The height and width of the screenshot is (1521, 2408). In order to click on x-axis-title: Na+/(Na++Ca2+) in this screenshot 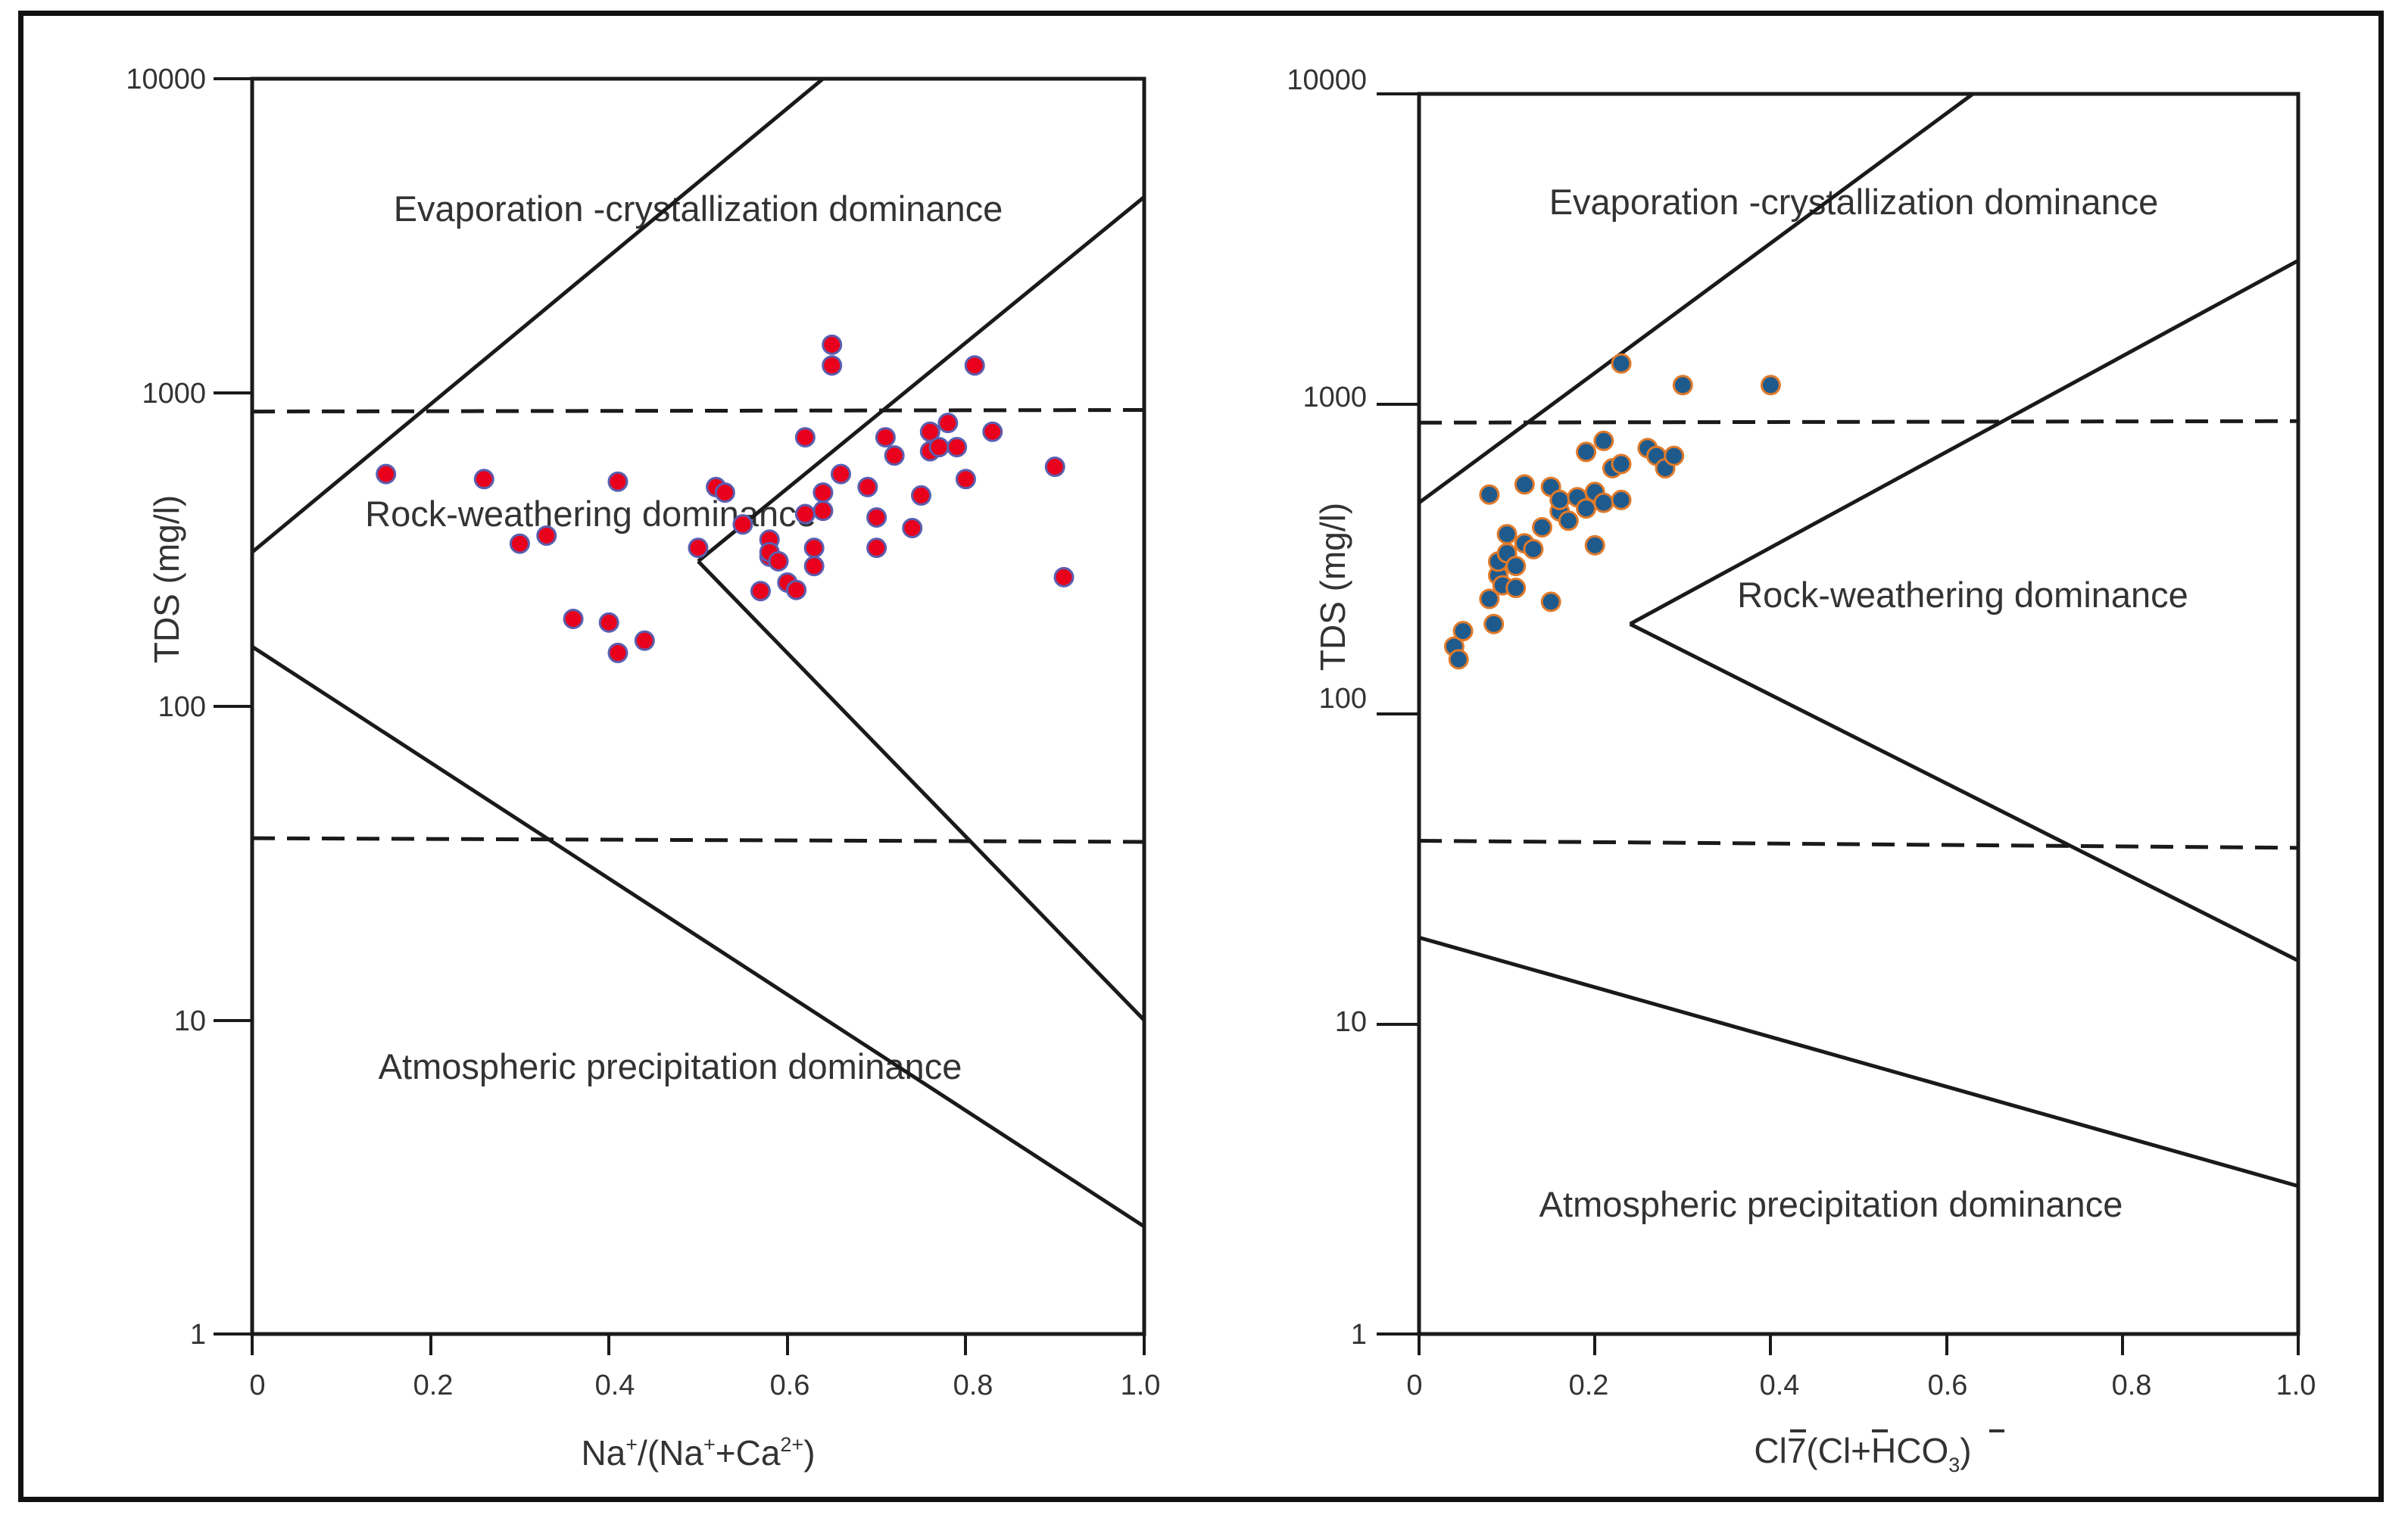, I will do `click(698, 1453)`.